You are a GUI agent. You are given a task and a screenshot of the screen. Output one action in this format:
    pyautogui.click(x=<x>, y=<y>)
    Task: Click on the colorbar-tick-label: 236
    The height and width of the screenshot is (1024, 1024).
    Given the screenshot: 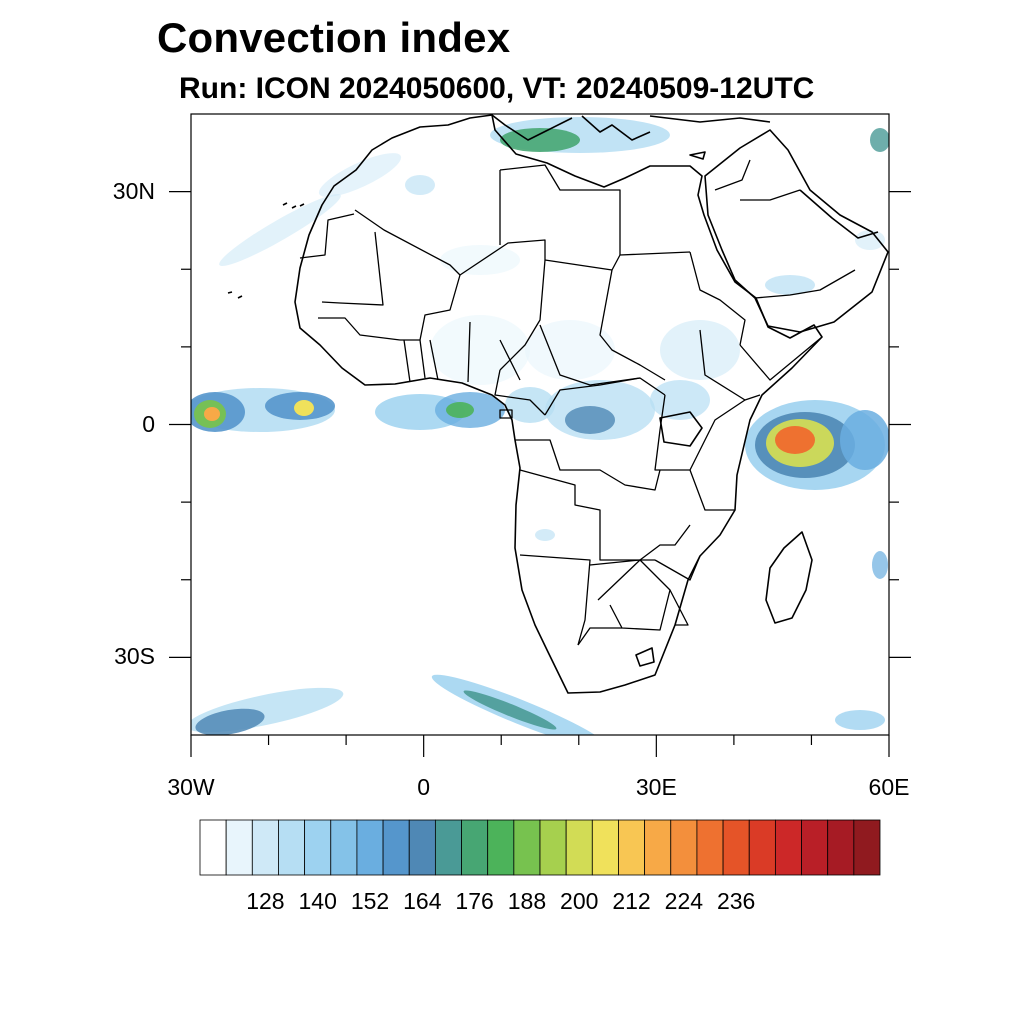 What is the action you would take?
    pyautogui.click(x=736, y=901)
    